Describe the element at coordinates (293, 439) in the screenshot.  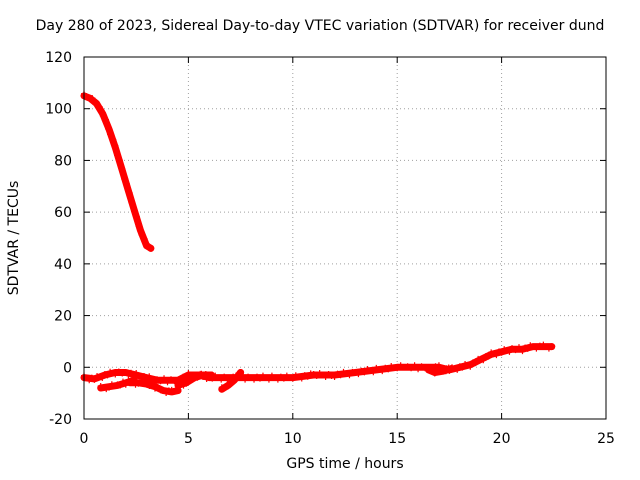
I see `x-tick-label: 10` at that location.